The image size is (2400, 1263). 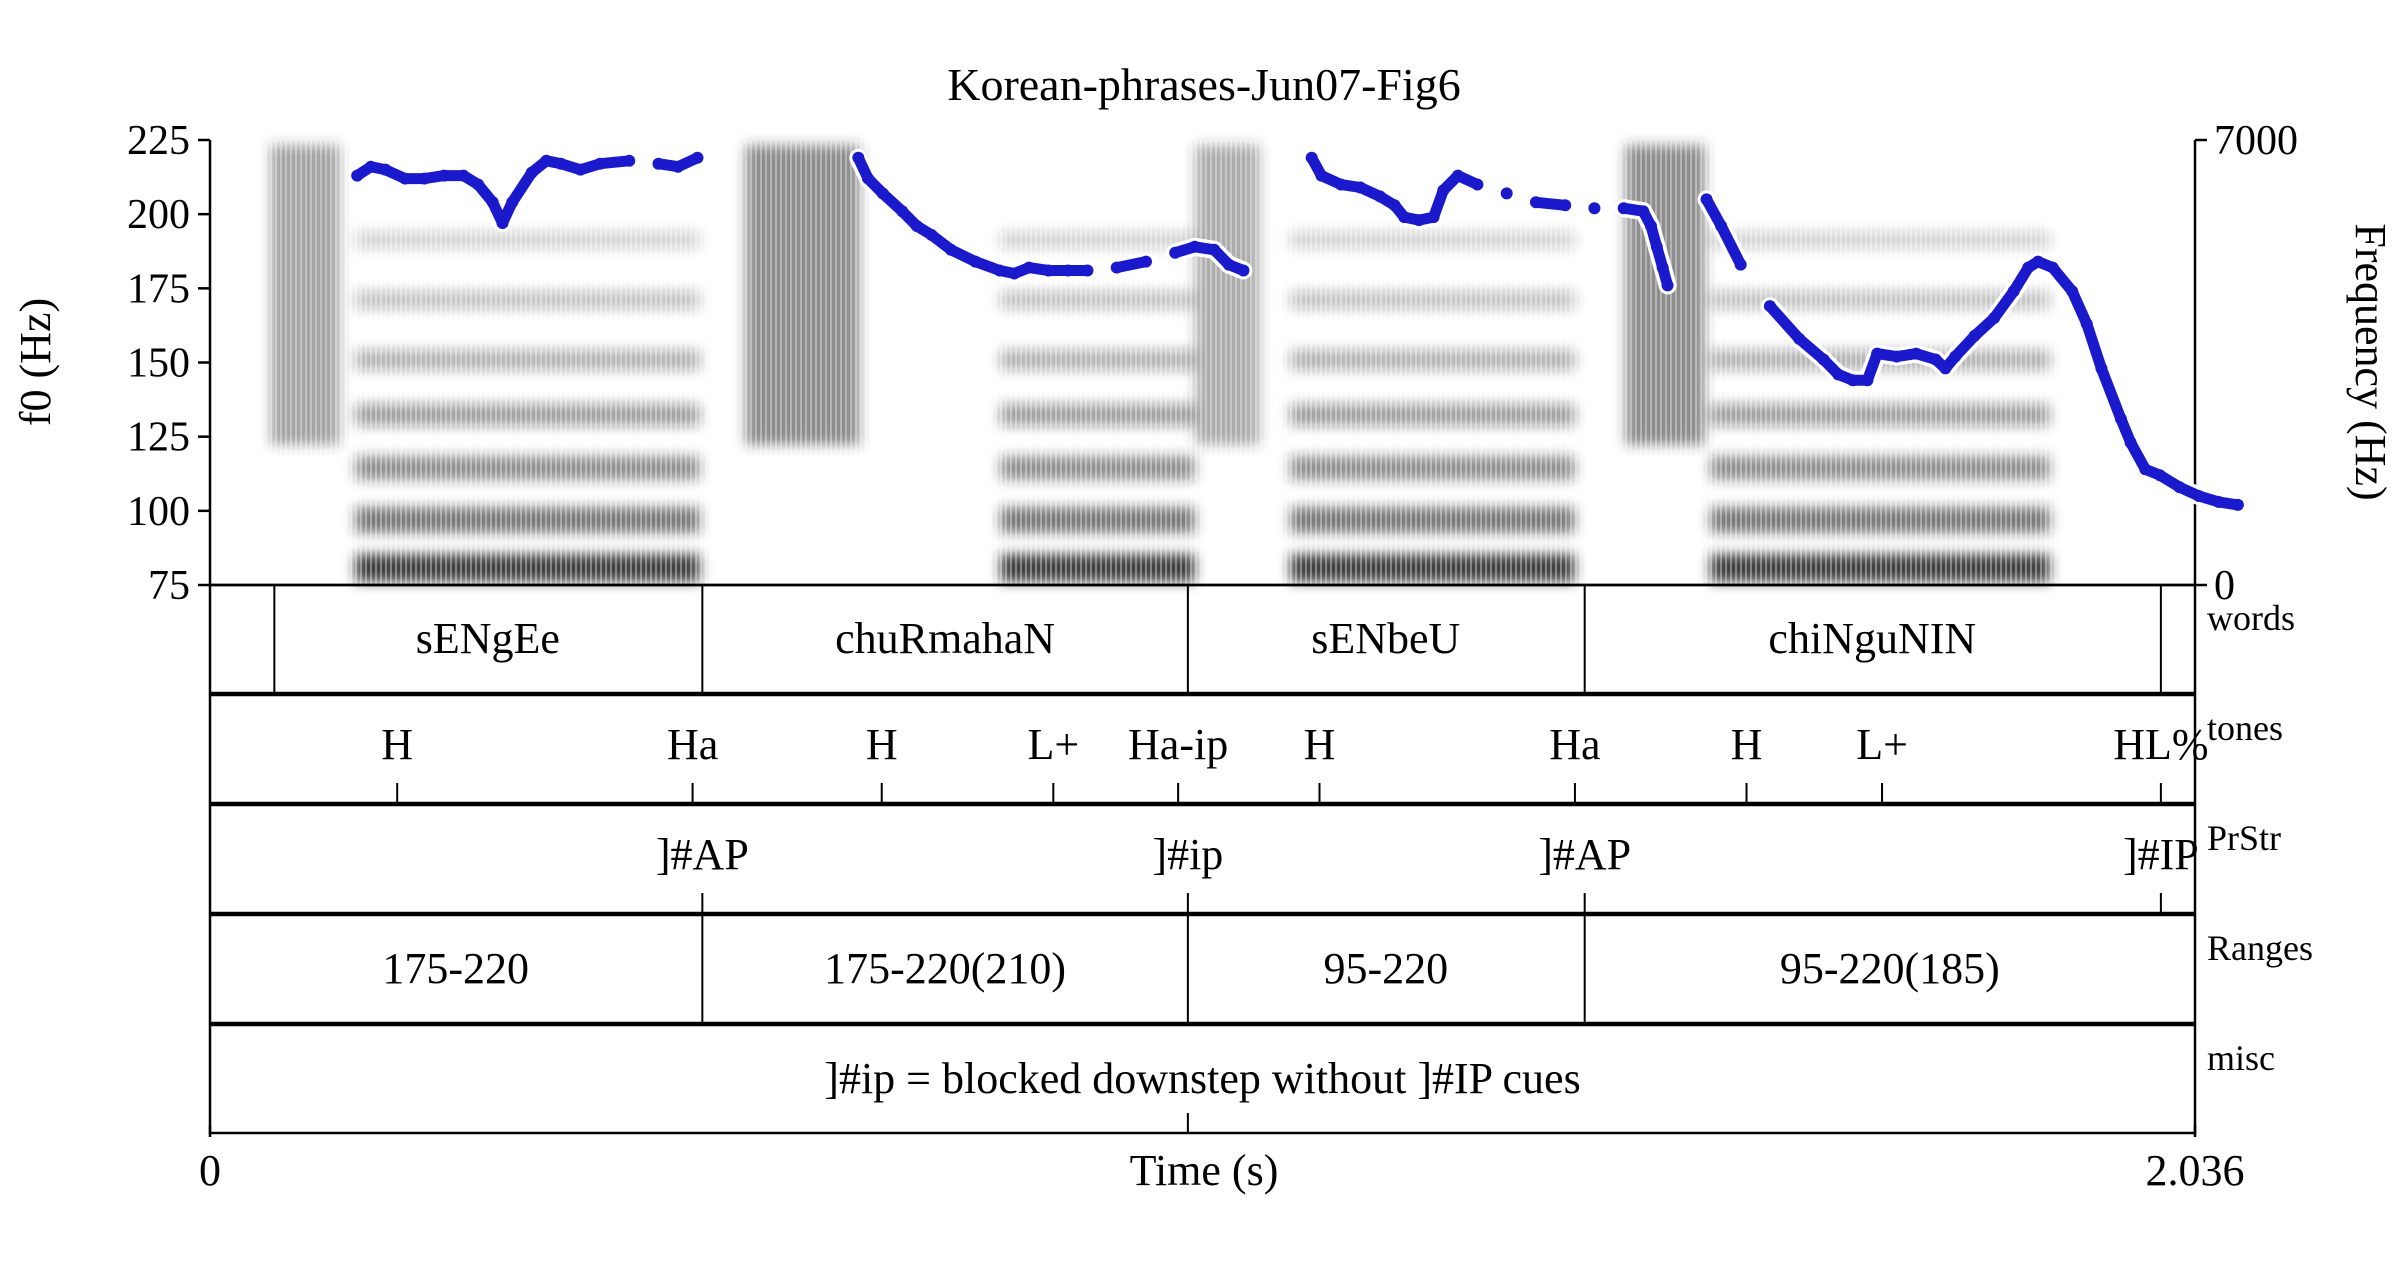 What do you see at coordinates (2224, 586) in the screenshot?
I see `y2-tick-label-bottom: 0` at bounding box center [2224, 586].